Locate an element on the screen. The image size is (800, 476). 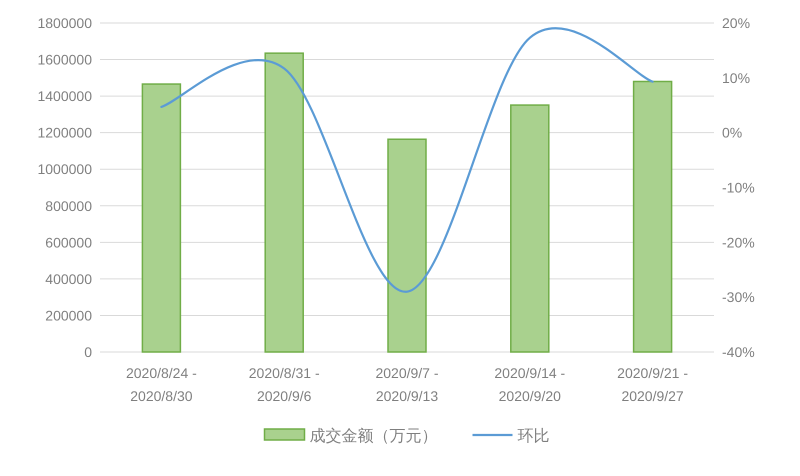
y-tick-label: 200000 is located at coordinates (68, 315).